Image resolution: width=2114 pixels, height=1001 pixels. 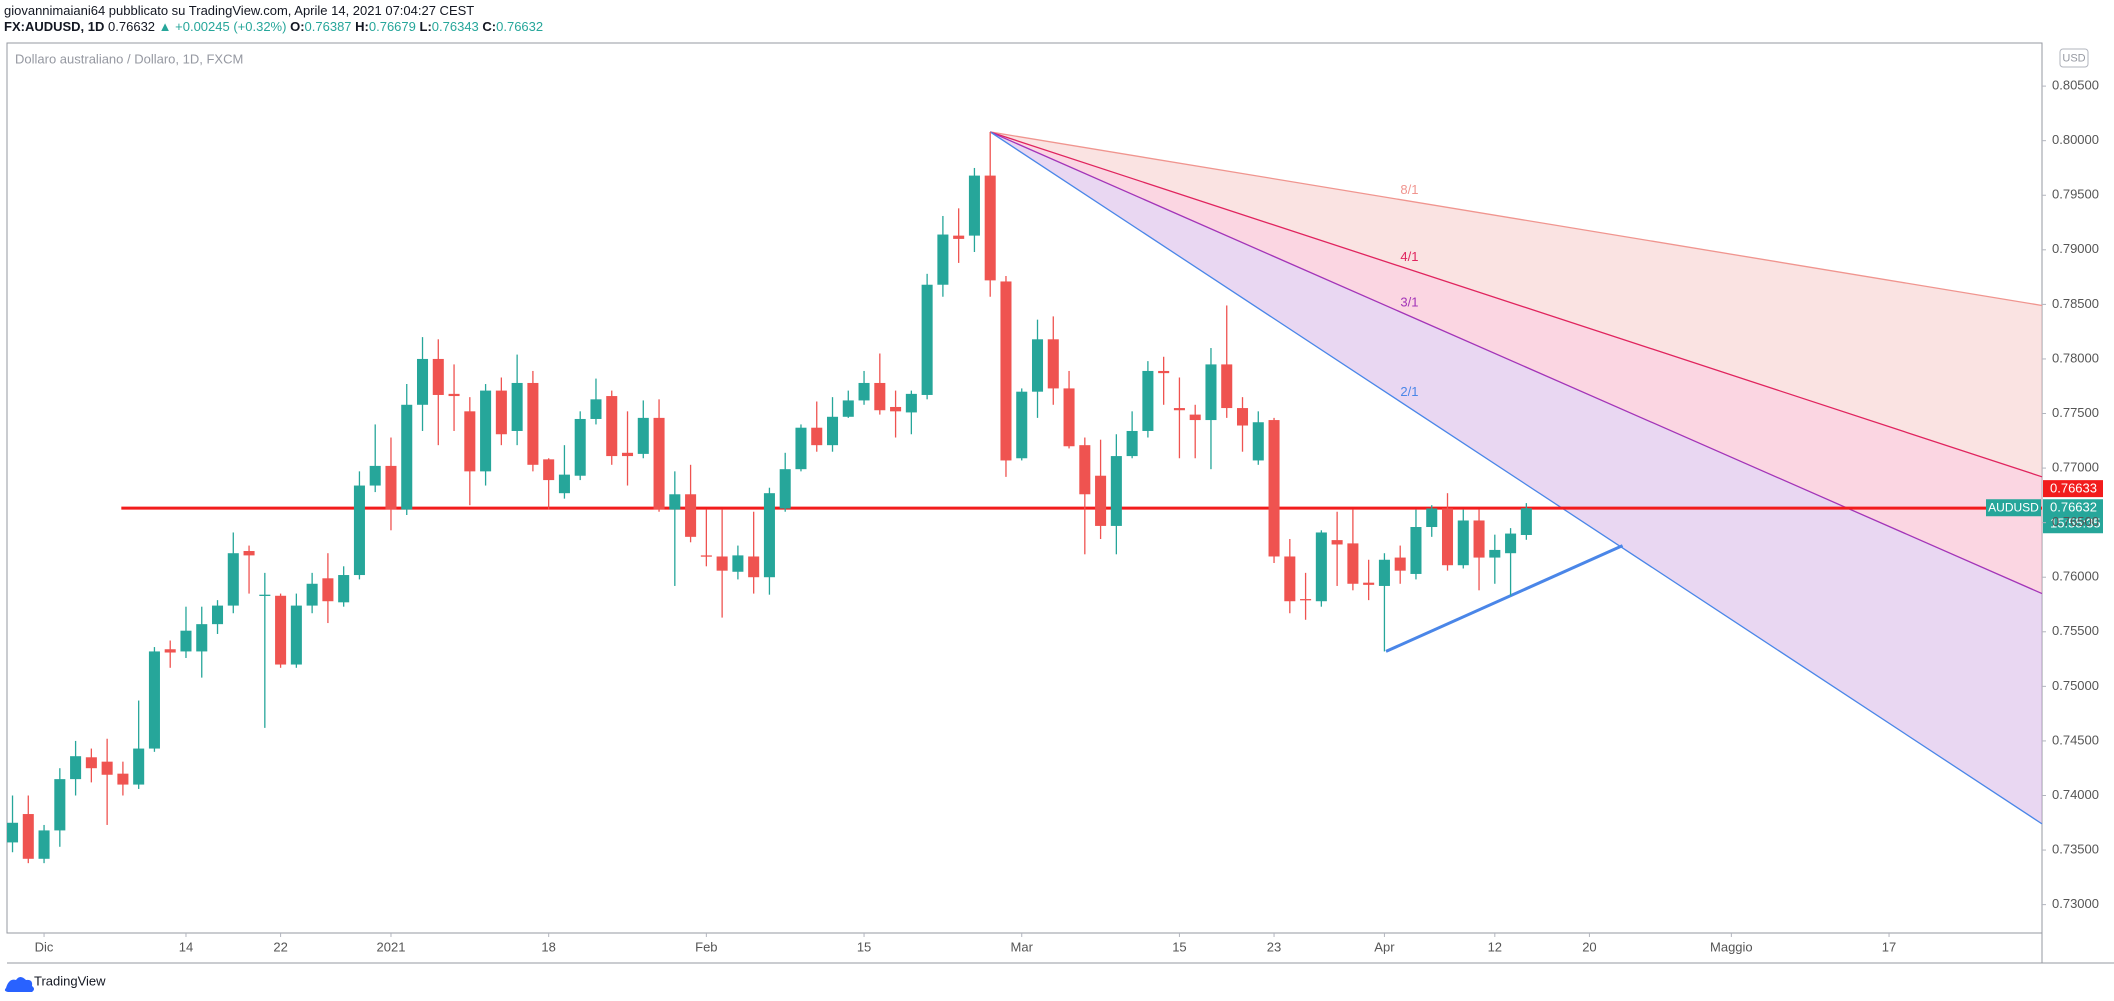 I want to click on logo-icon, so click(x=19, y=984).